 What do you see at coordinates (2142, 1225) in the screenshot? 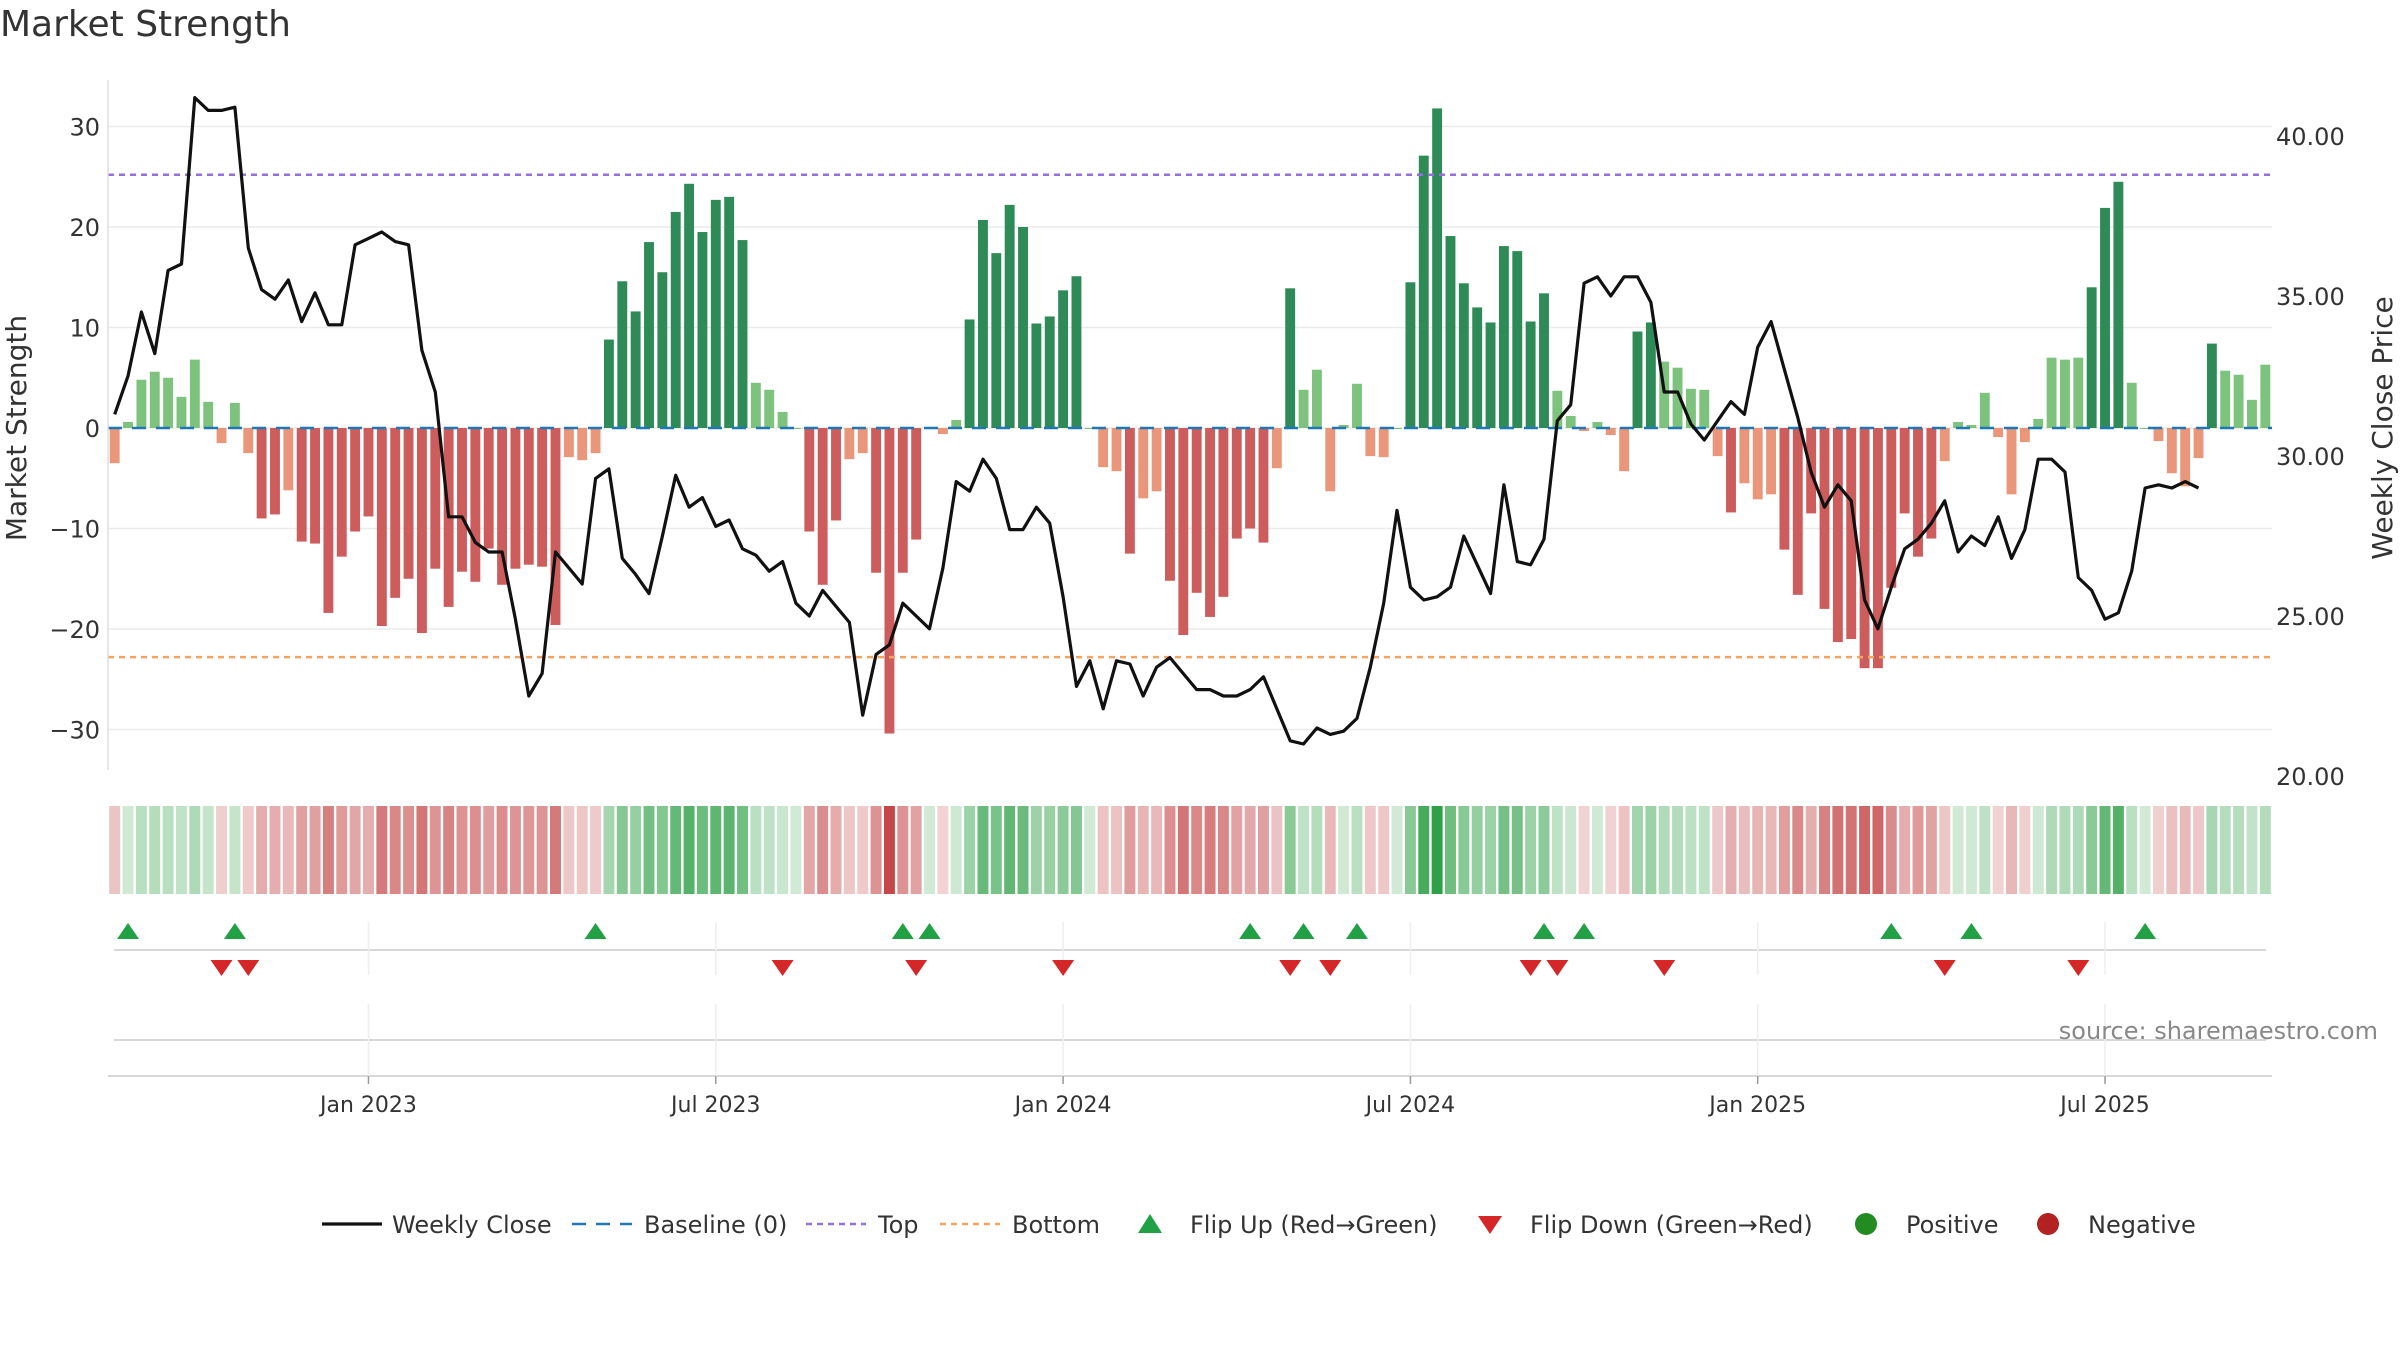
I see `legend-label: Negative` at bounding box center [2142, 1225].